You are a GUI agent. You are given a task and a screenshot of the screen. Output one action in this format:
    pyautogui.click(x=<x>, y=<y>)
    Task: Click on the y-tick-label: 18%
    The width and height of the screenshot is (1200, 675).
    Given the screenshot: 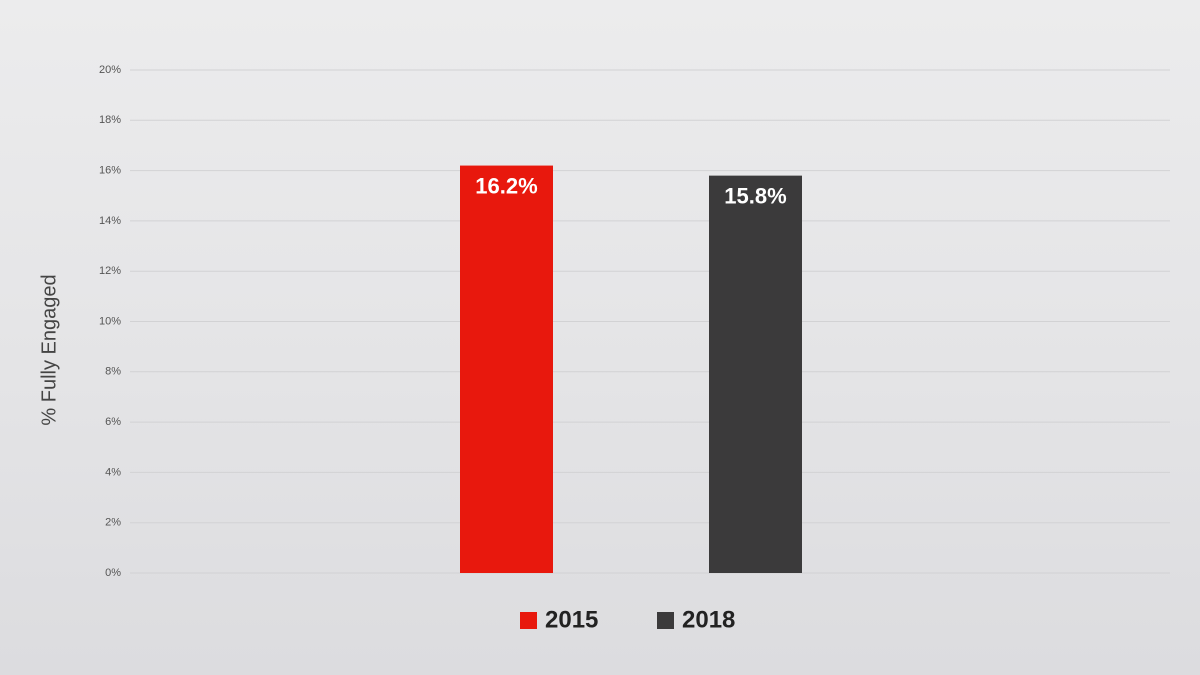 What is the action you would take?
    pyautogui.click(x=110, y=120)
    